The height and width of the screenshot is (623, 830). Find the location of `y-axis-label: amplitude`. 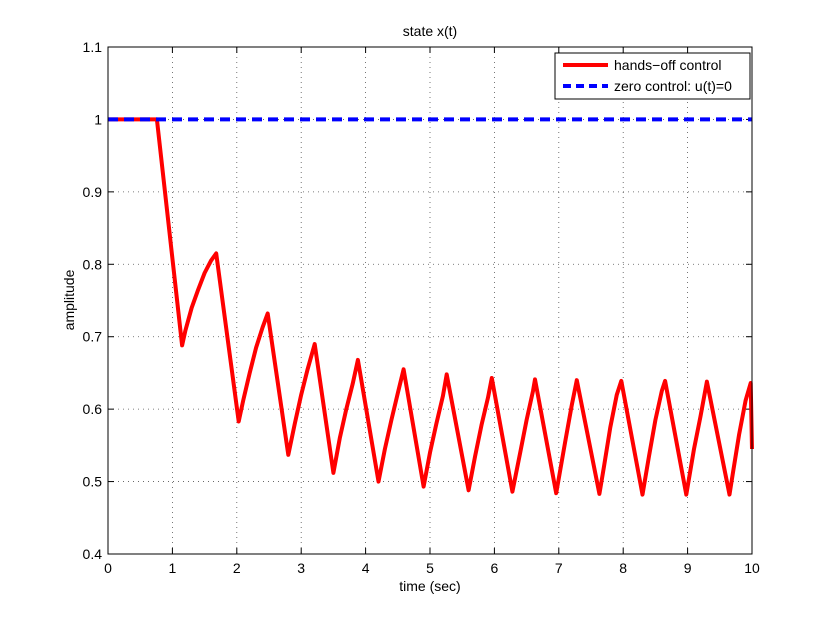

y-axis-label: amplitude is located at coordinates (69, 299).